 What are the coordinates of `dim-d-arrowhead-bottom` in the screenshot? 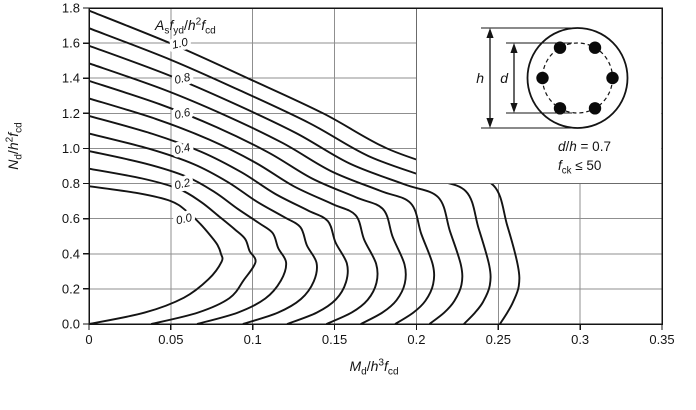 It's located at (514, 108).